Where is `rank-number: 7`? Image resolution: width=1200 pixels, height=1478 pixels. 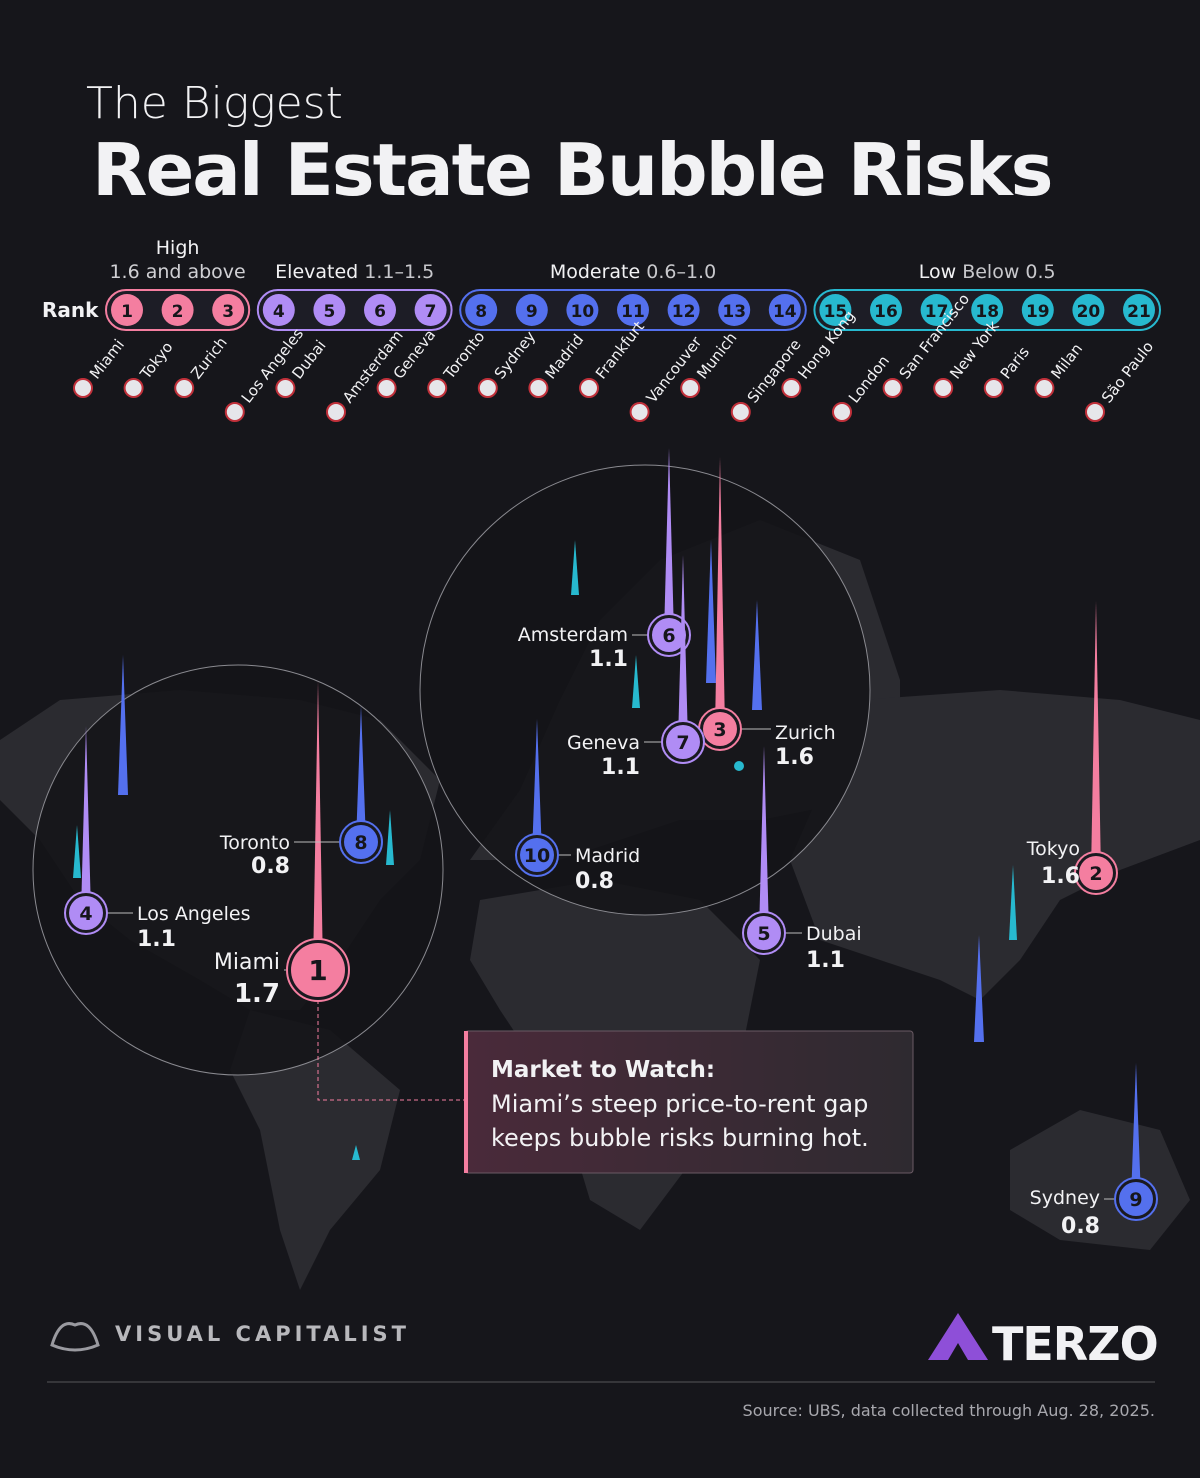
rank-number: 7 is located at coordinates (431, 312).